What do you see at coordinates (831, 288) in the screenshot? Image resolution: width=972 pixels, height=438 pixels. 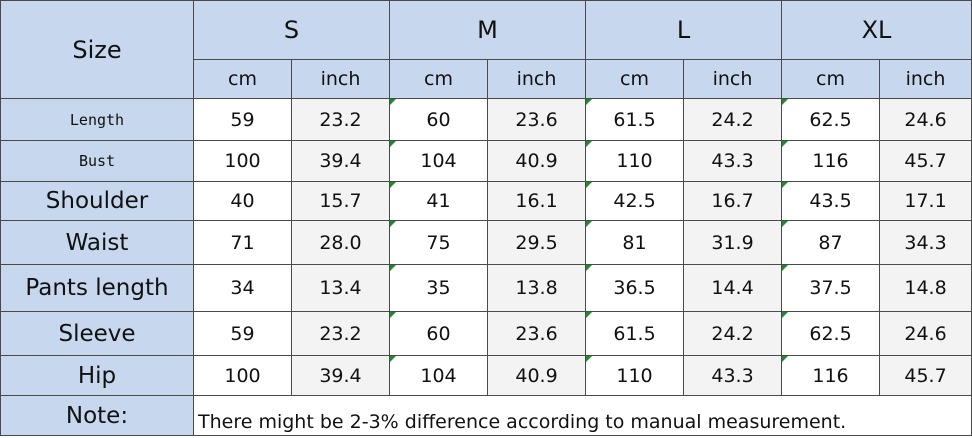 I see `value-cell: 37.5` at bounding box center [831, 288].